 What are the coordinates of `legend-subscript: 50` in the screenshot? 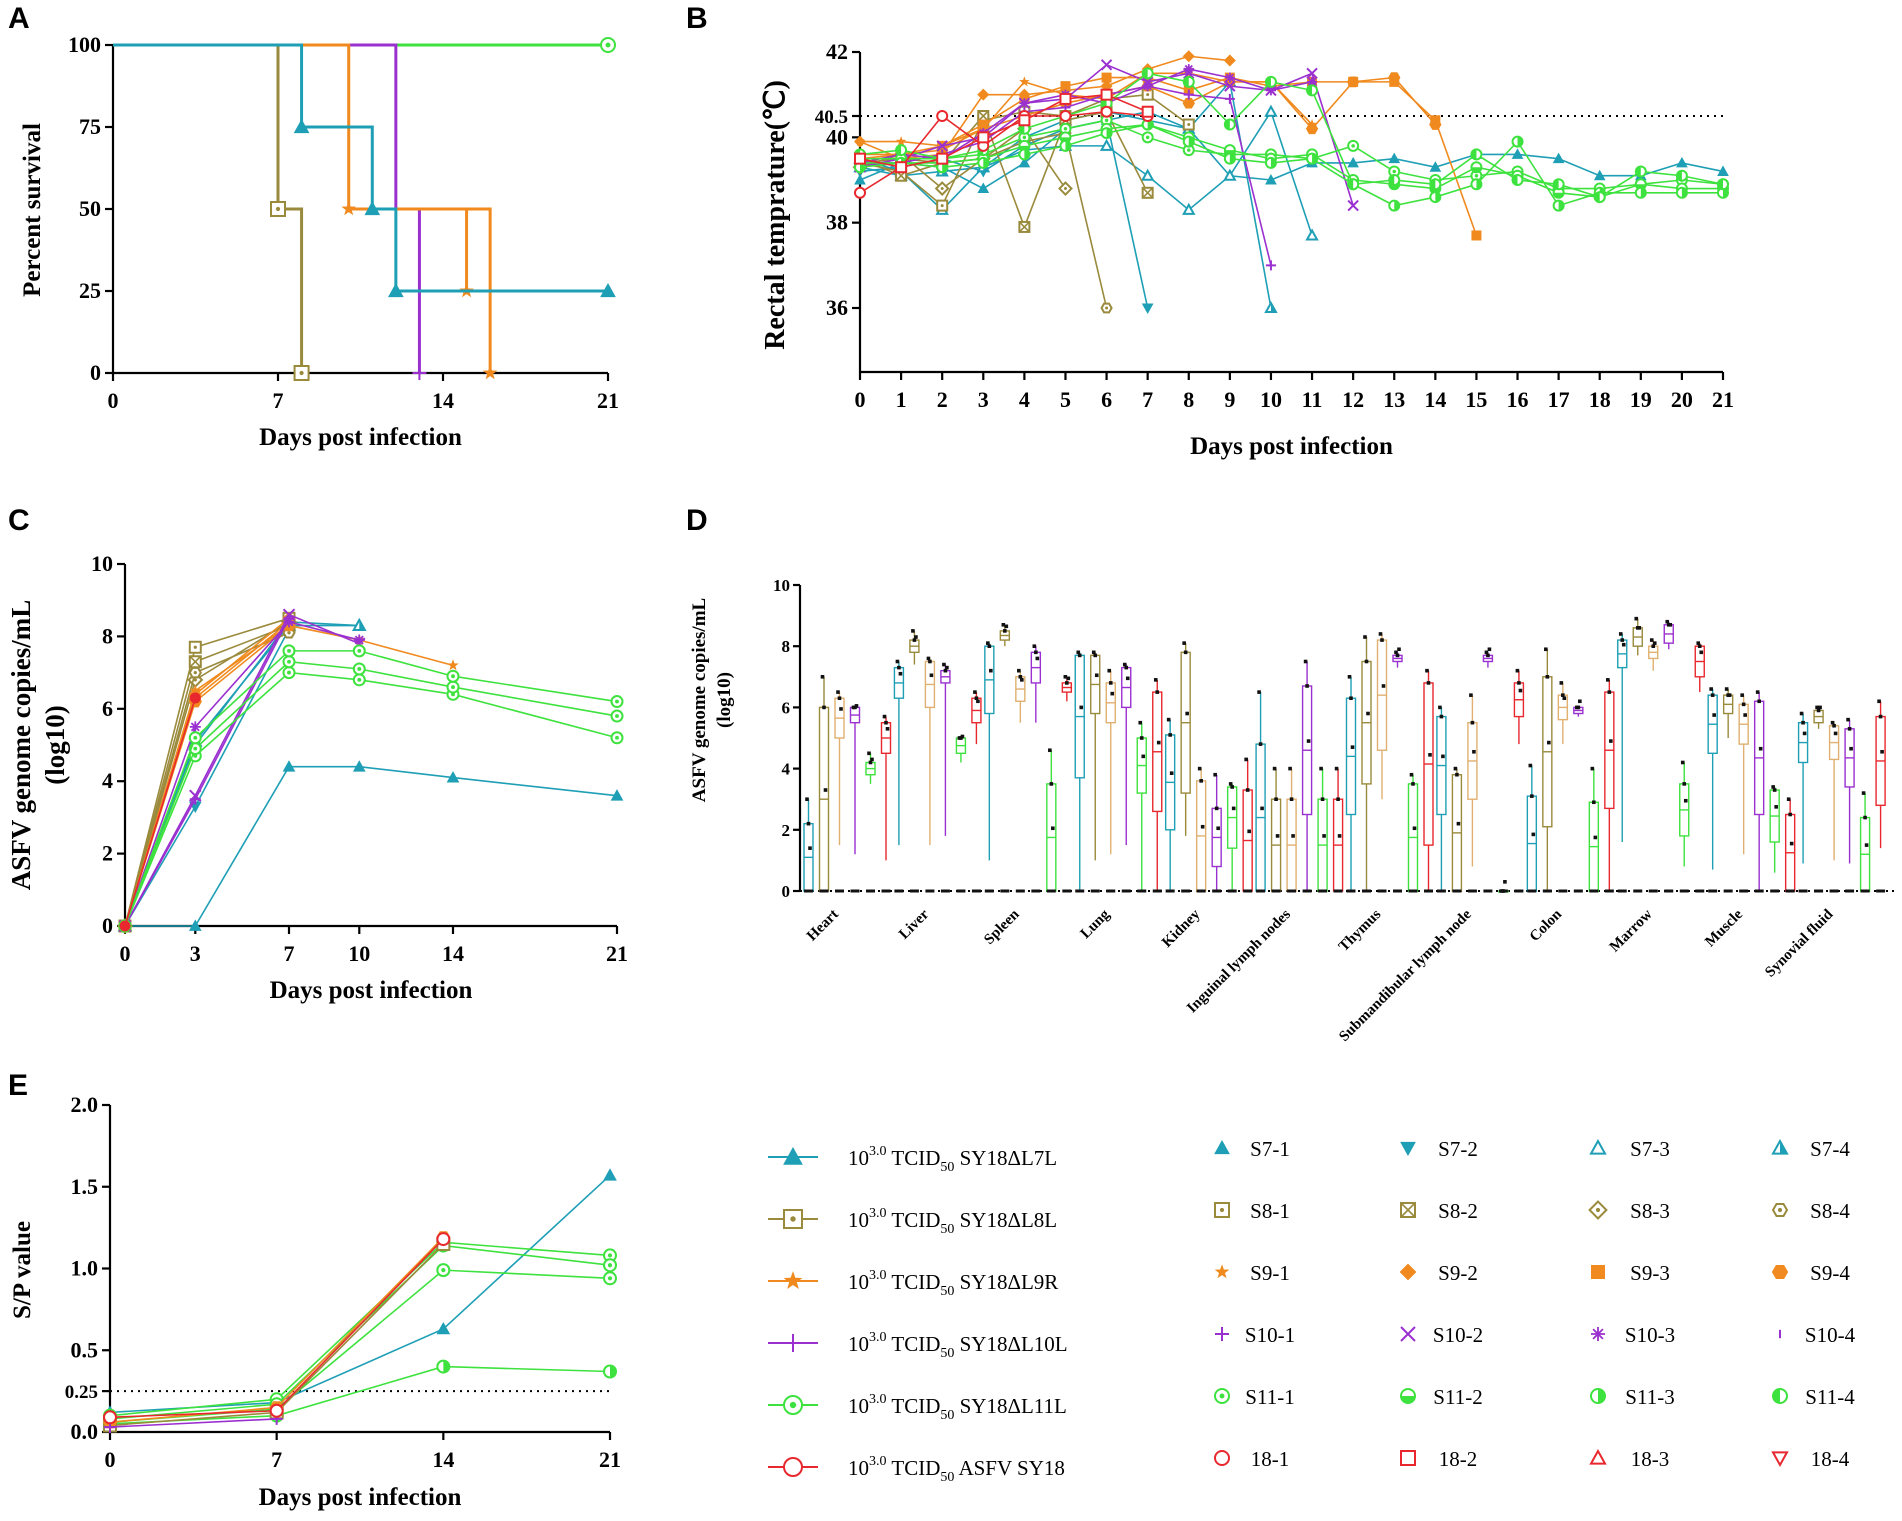 It's located at (947, 1167).